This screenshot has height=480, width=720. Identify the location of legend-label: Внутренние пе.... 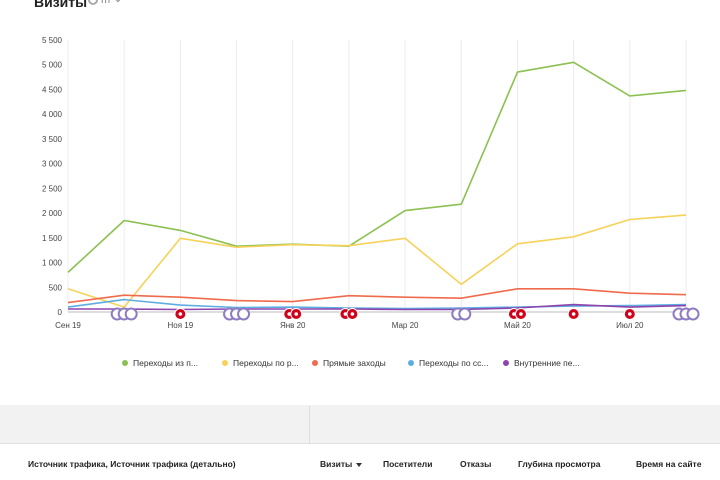
(547, 363).